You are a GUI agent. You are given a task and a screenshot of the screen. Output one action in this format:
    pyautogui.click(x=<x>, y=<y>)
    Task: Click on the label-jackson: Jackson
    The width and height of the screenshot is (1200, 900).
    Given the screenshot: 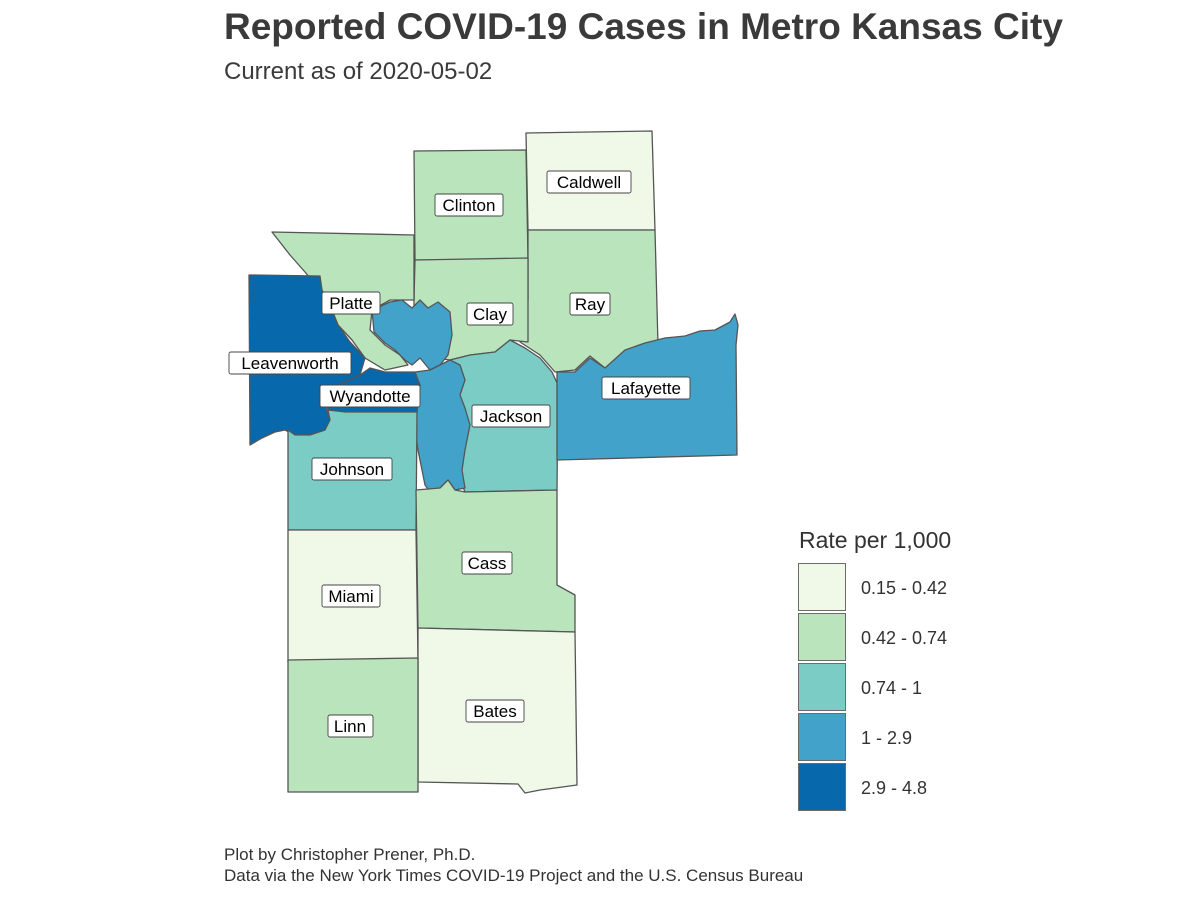 What is the action you would take?
    pyautogui.click(x=511, y=416)
    